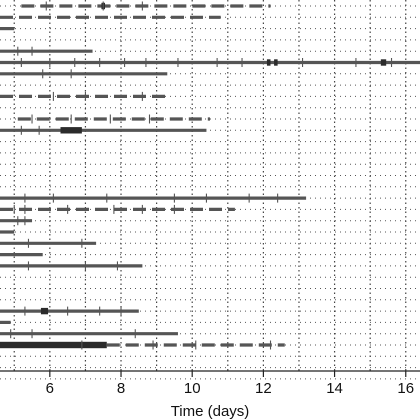 The width and height of the screenshot is (420, 420). I want to click on x-tick-label: 14, so click(334, 388).